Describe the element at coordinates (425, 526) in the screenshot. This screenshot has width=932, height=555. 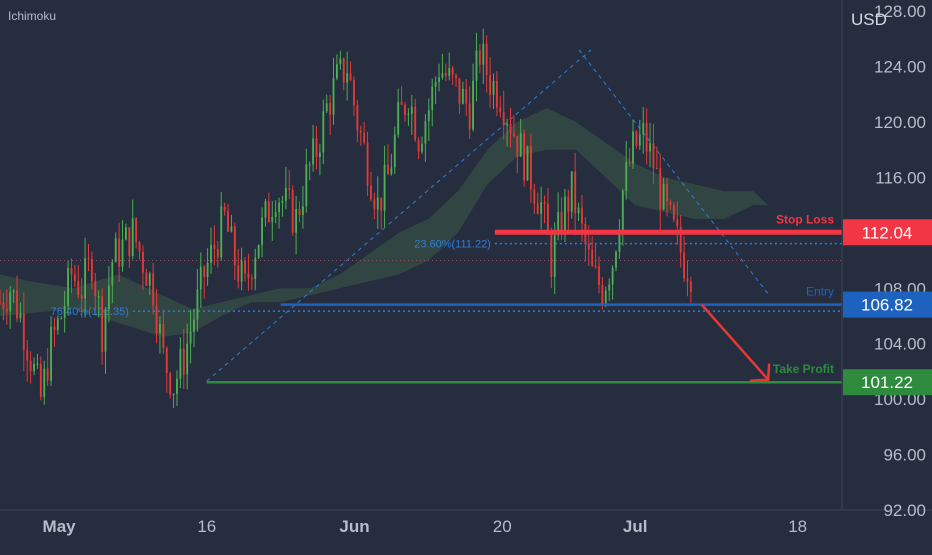
I see `time-axis: May 16 Jun 20 Jul 18` at that location.